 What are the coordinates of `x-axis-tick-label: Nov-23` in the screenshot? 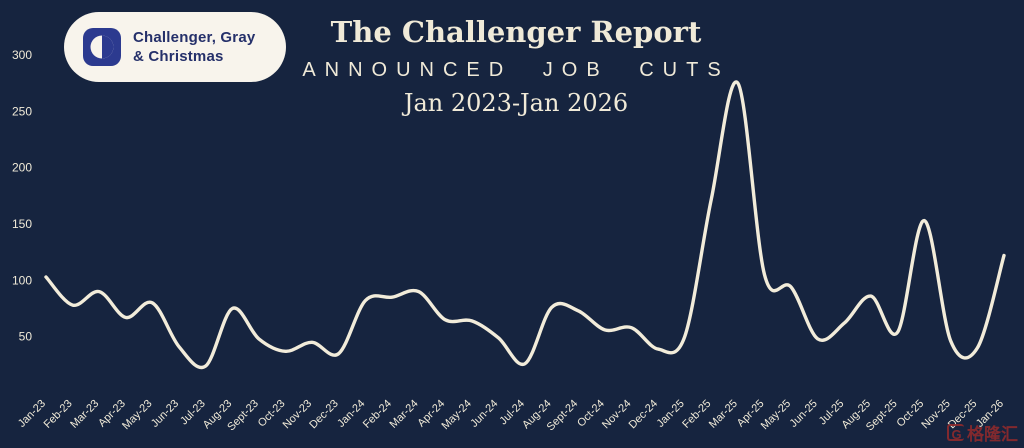 It's located at (298, 415).